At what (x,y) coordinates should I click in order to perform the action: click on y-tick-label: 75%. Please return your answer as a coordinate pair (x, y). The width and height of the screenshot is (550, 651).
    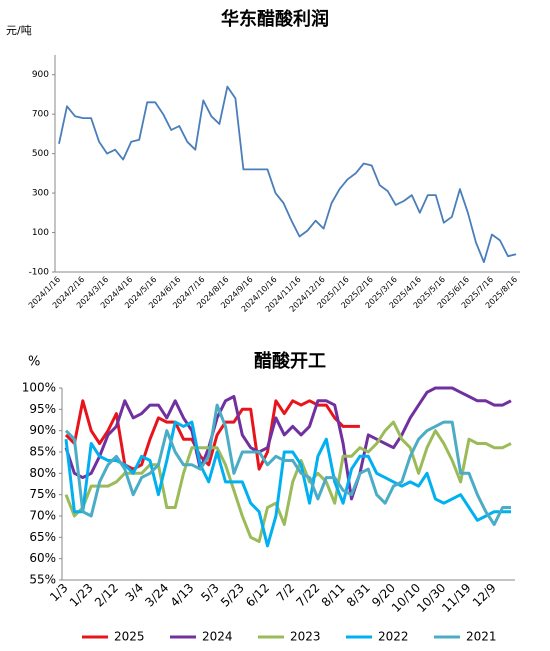
    Looking at the image, I should click on (42, 494).